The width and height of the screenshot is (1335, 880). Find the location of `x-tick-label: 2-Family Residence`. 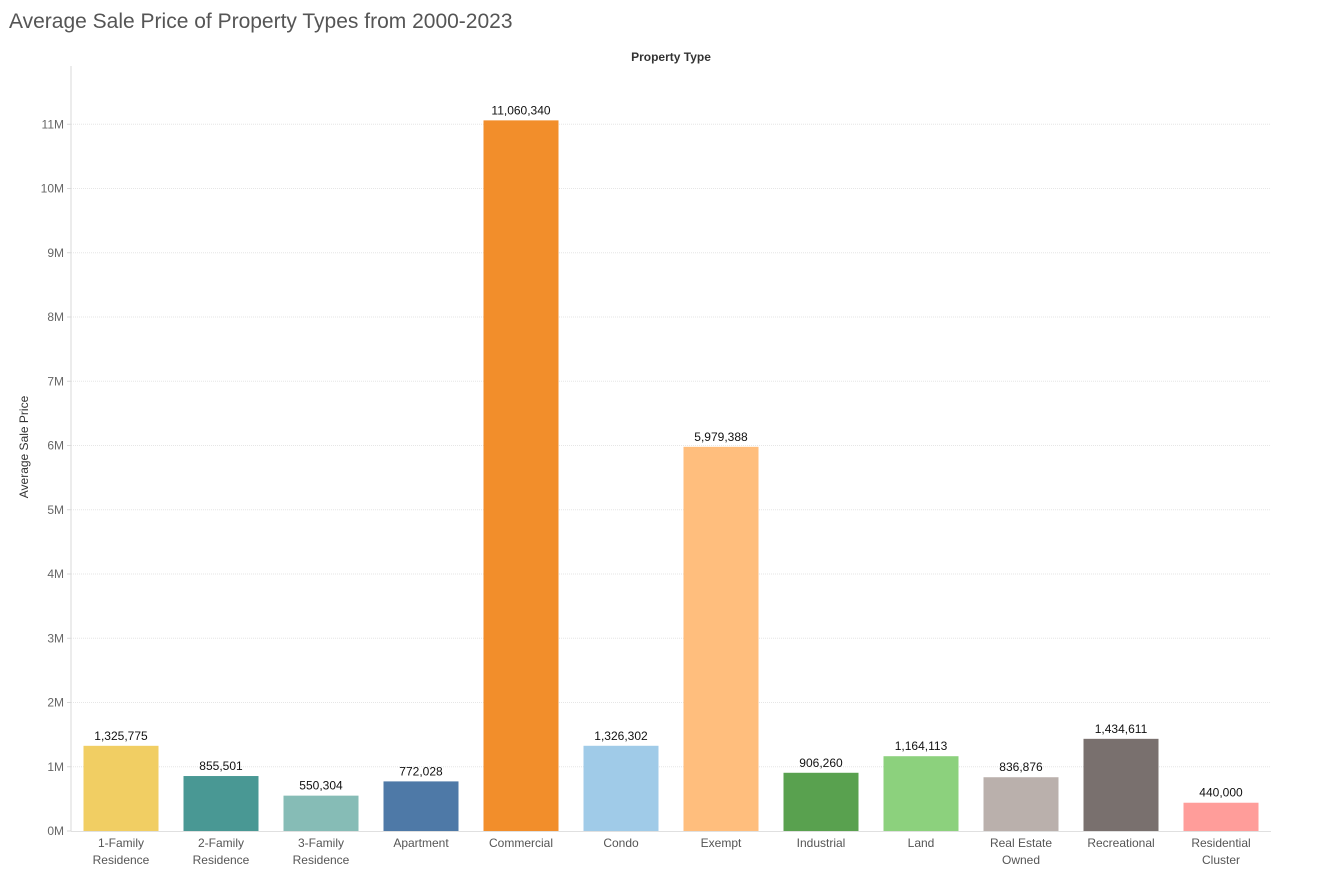

x-tick-label: 2-Family Residence is located at coordinates (221, 851).